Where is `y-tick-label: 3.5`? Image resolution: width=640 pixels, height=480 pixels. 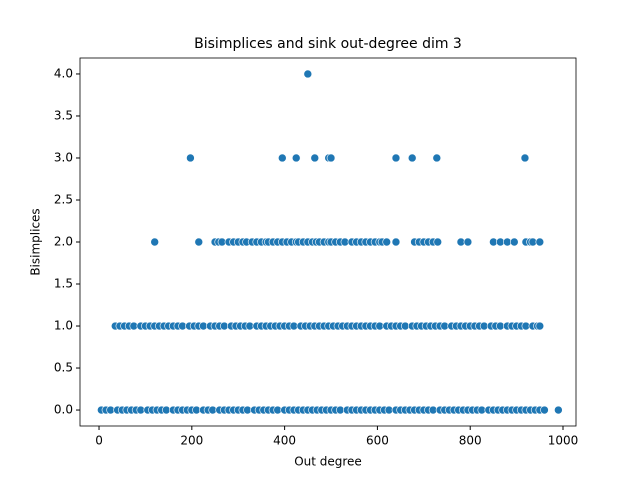 y-tick-label: 3.5 is located at coordinates (63, 115).